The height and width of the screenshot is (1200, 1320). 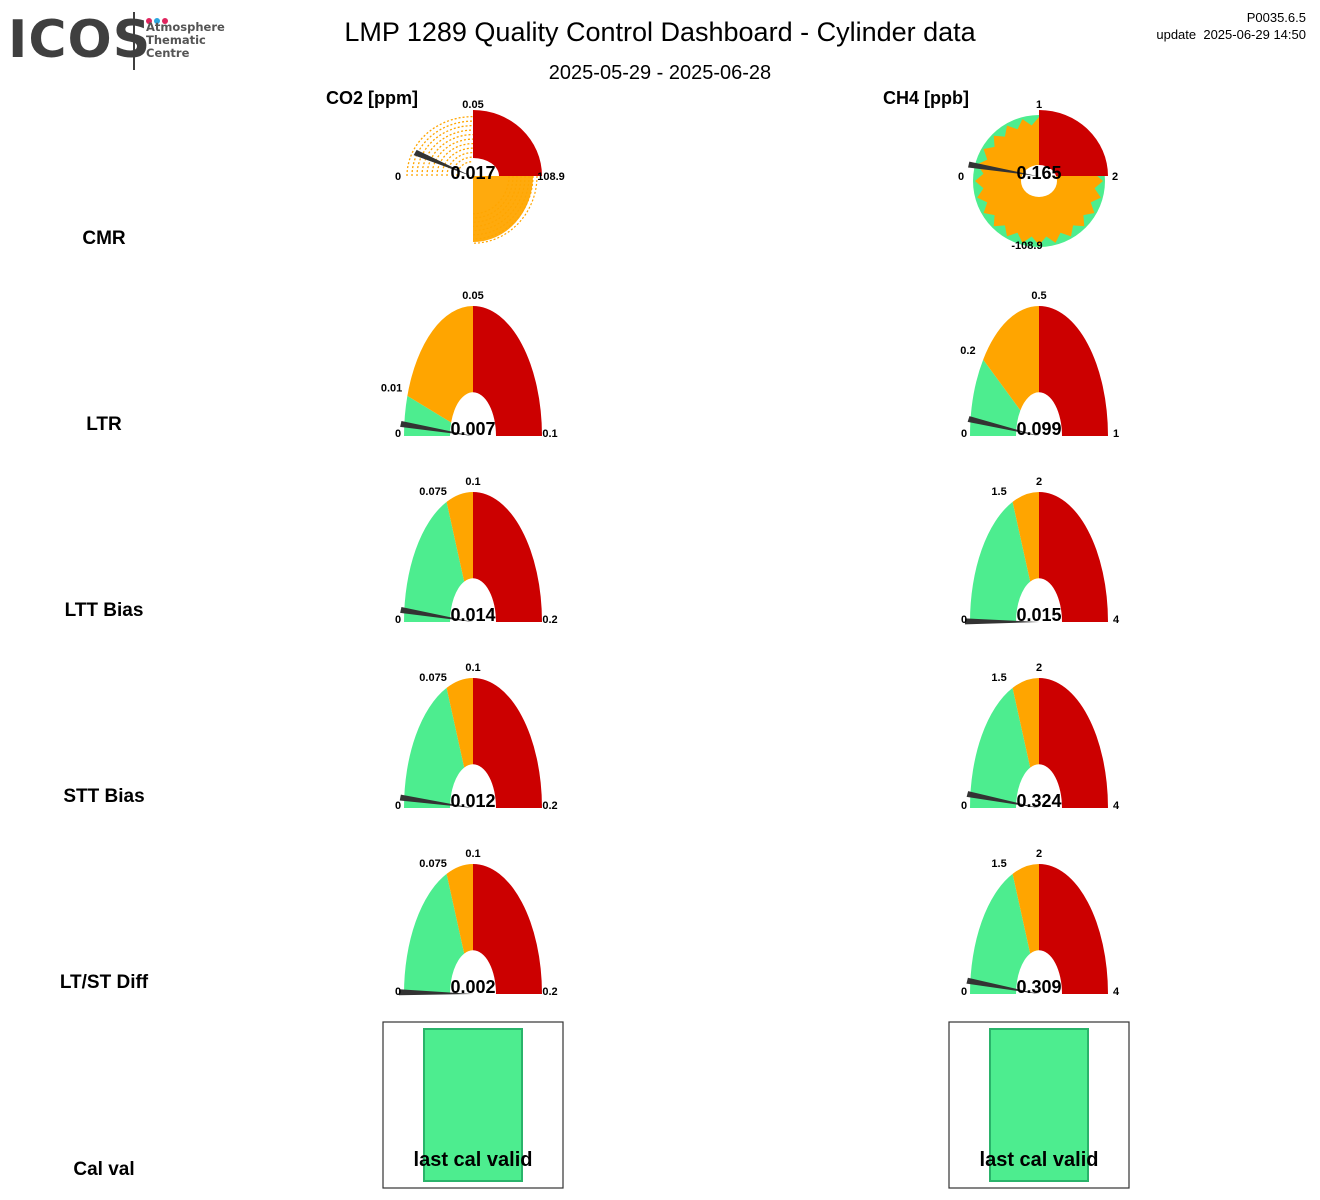 I want to click on gauge-value: 0.012, so click(x=472, y=801).